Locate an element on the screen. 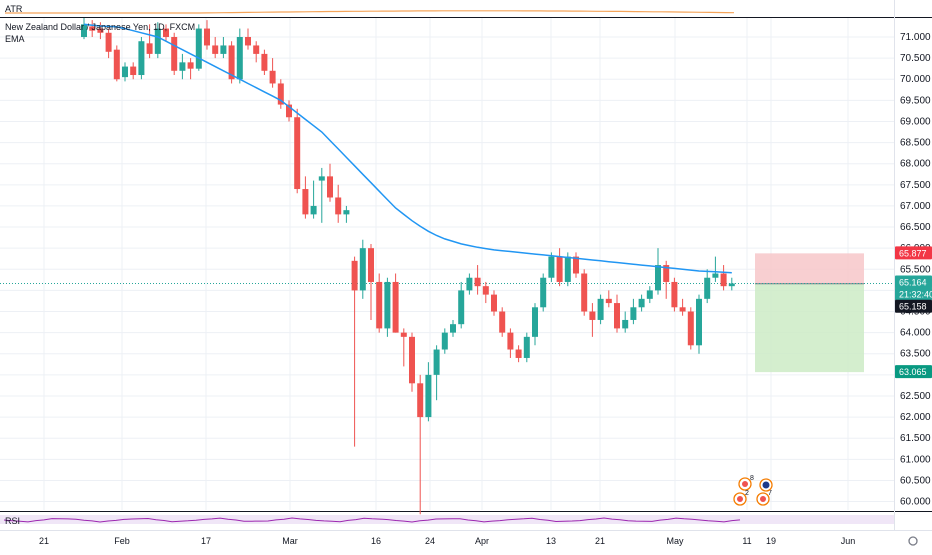 The width and height of the screenshot is (932, 555). stop-price-badge: 65.877 is located at coordinates (913, 253).